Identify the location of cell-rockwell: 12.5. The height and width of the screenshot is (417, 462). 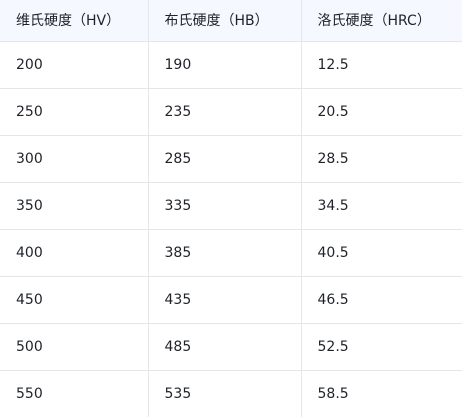
(381, 65).